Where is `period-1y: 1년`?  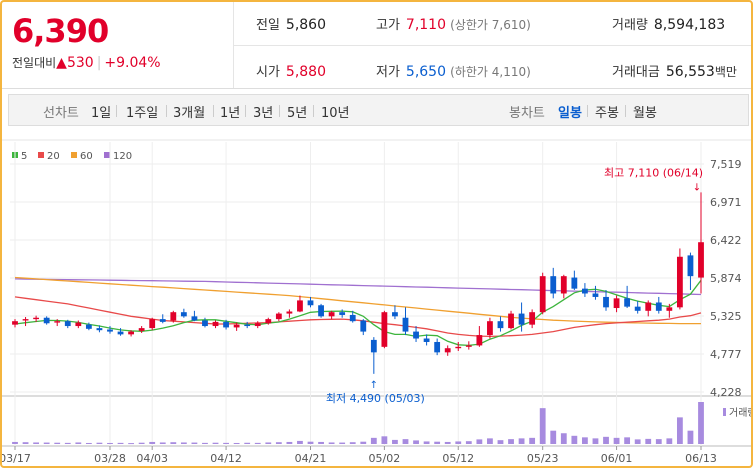
period-1y: 1년 is located at coordinates (230, 113).